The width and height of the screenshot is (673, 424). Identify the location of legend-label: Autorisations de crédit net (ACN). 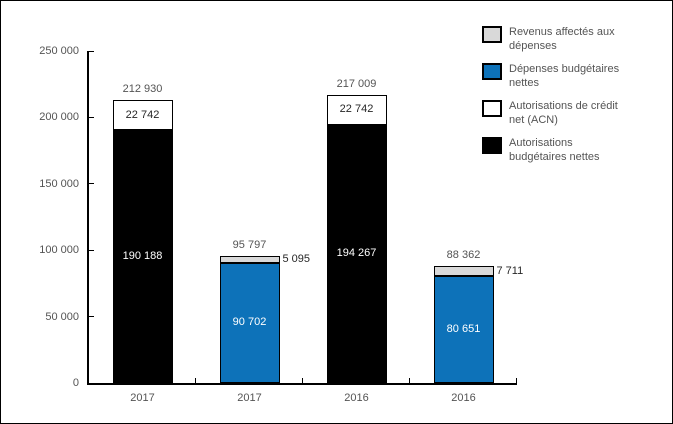
(563, 113).